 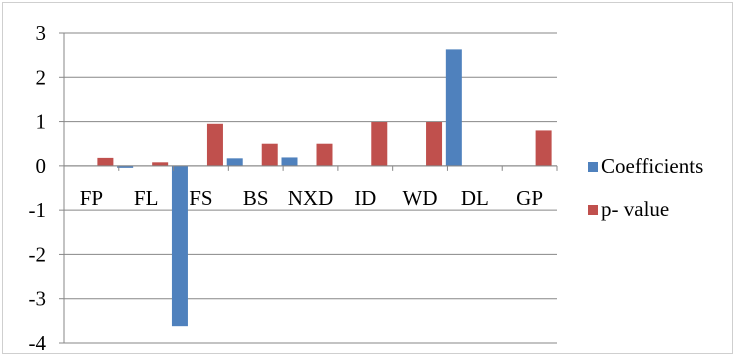 I want to click on x-category-label: NXD, so click(x=311, y=198).